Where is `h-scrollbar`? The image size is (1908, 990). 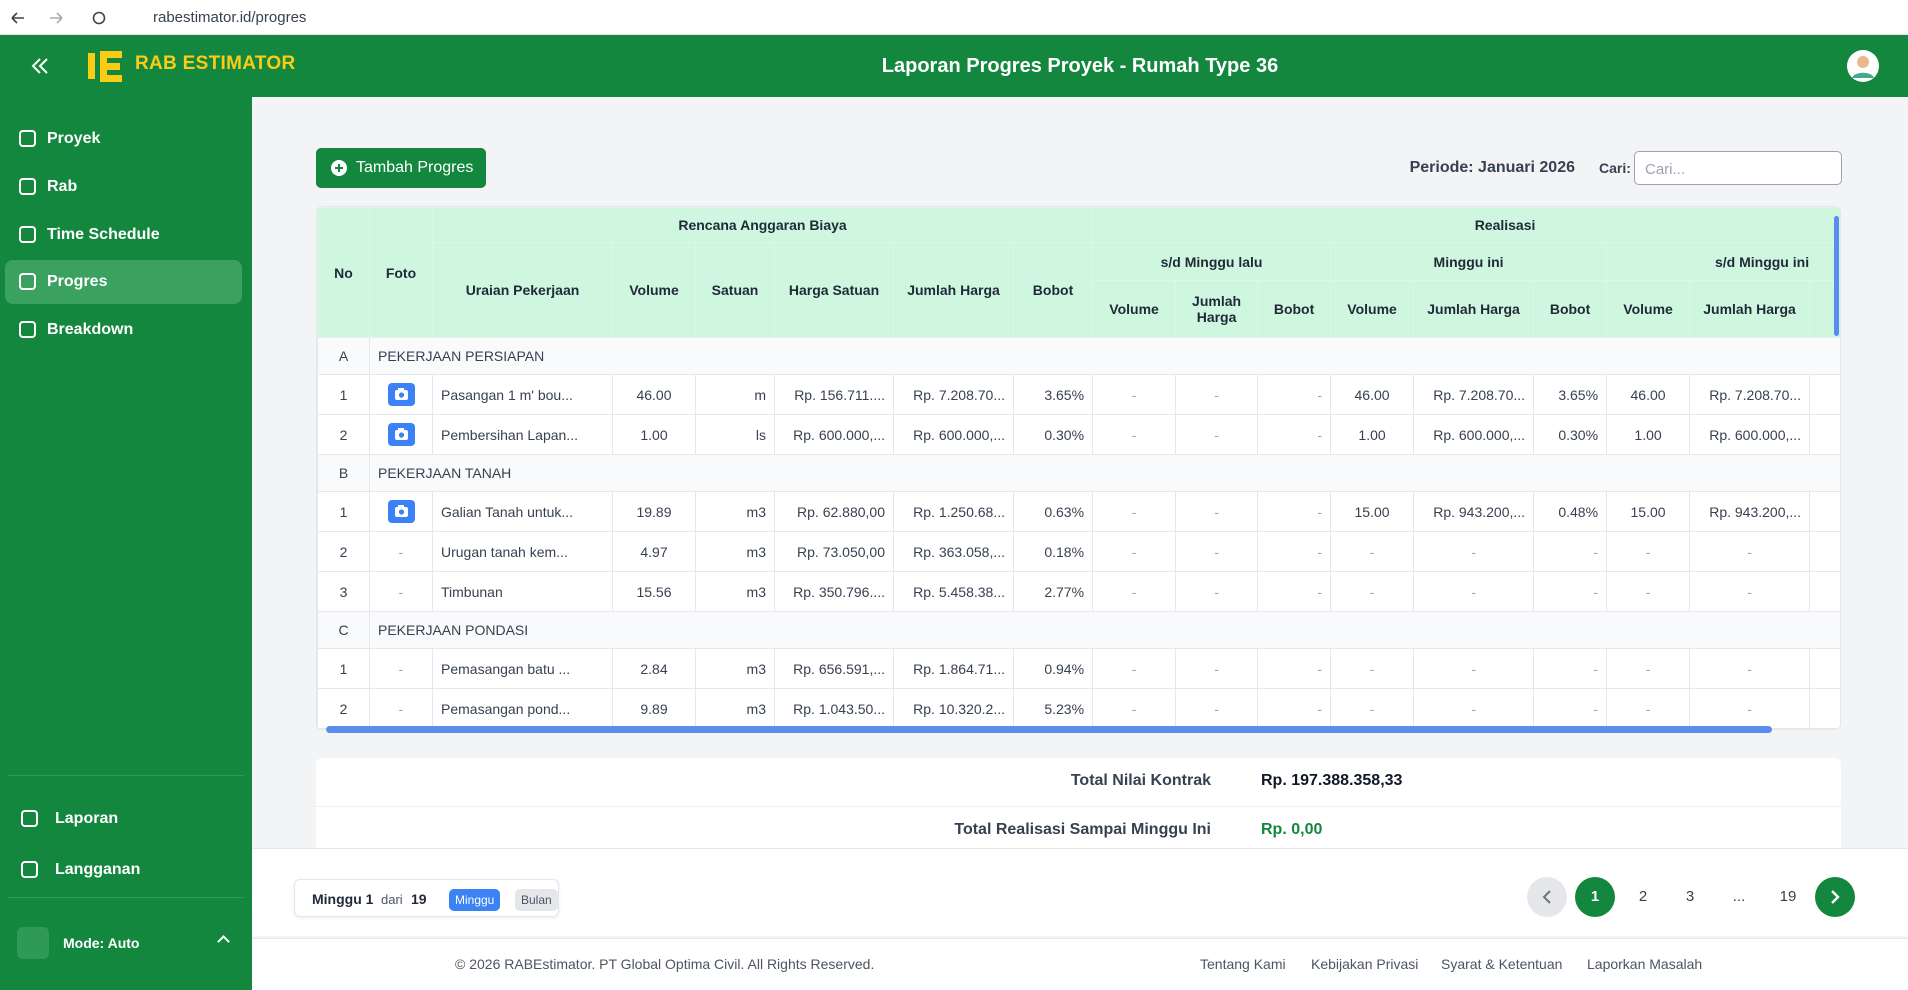
h-scrollbar is located at coordinates (1049, 729).